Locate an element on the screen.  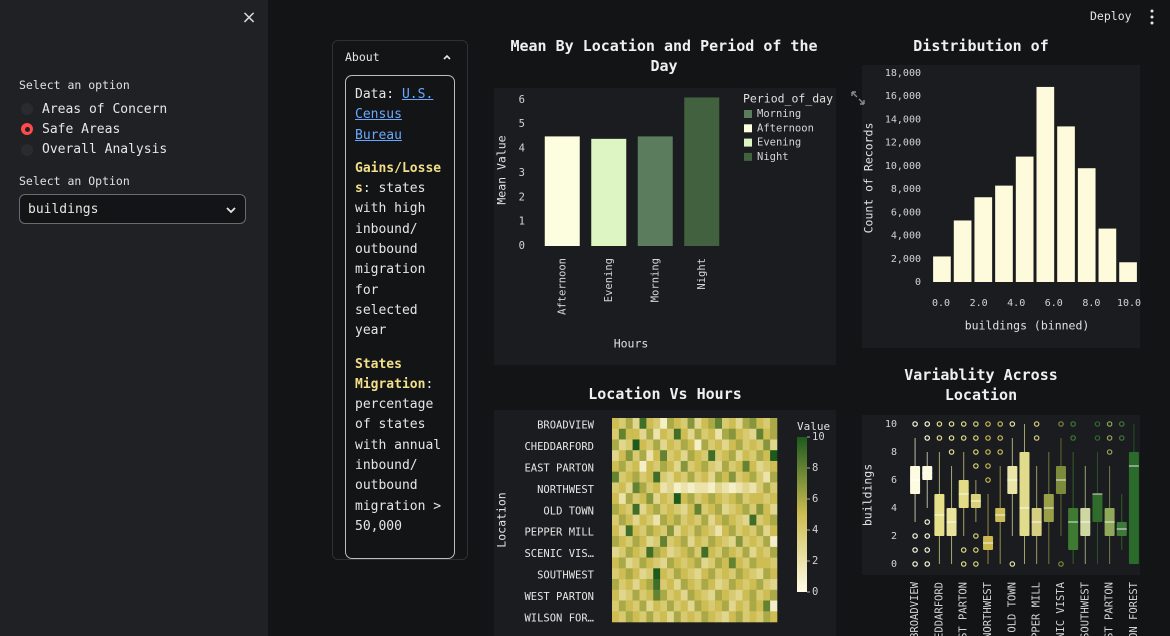
y-tick-label: 0 is located at coordinates (522, 246).